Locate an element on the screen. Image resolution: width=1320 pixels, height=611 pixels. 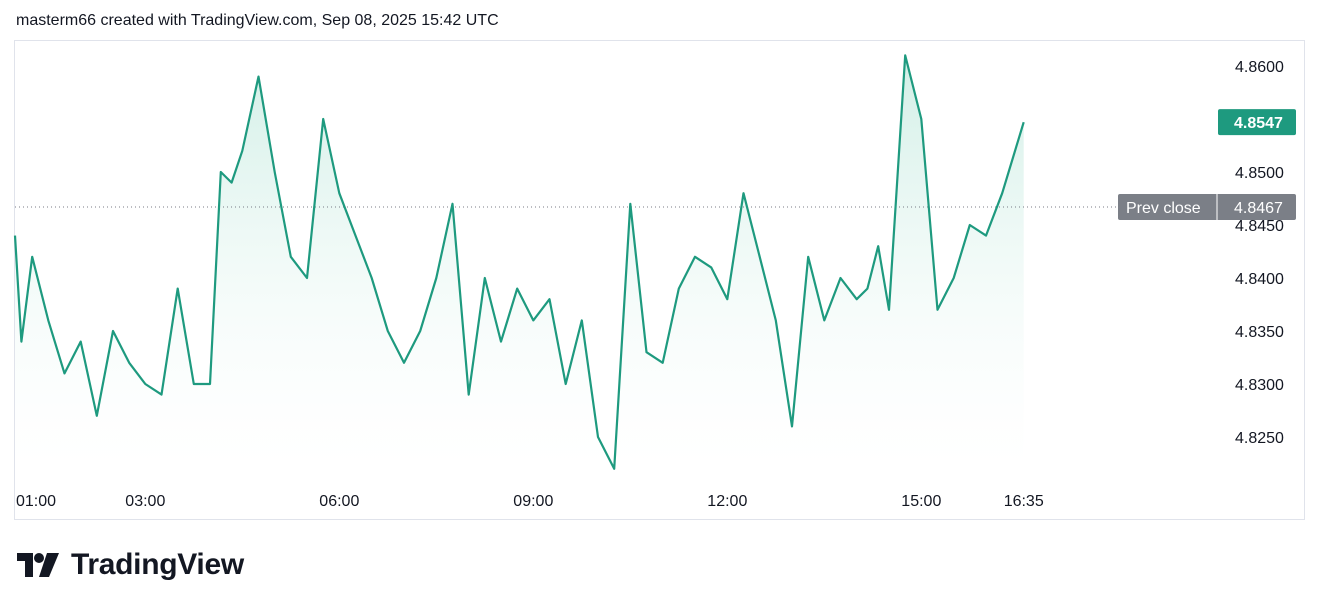
x-tick-label: 09:00 is located at coordinates (533, 501).